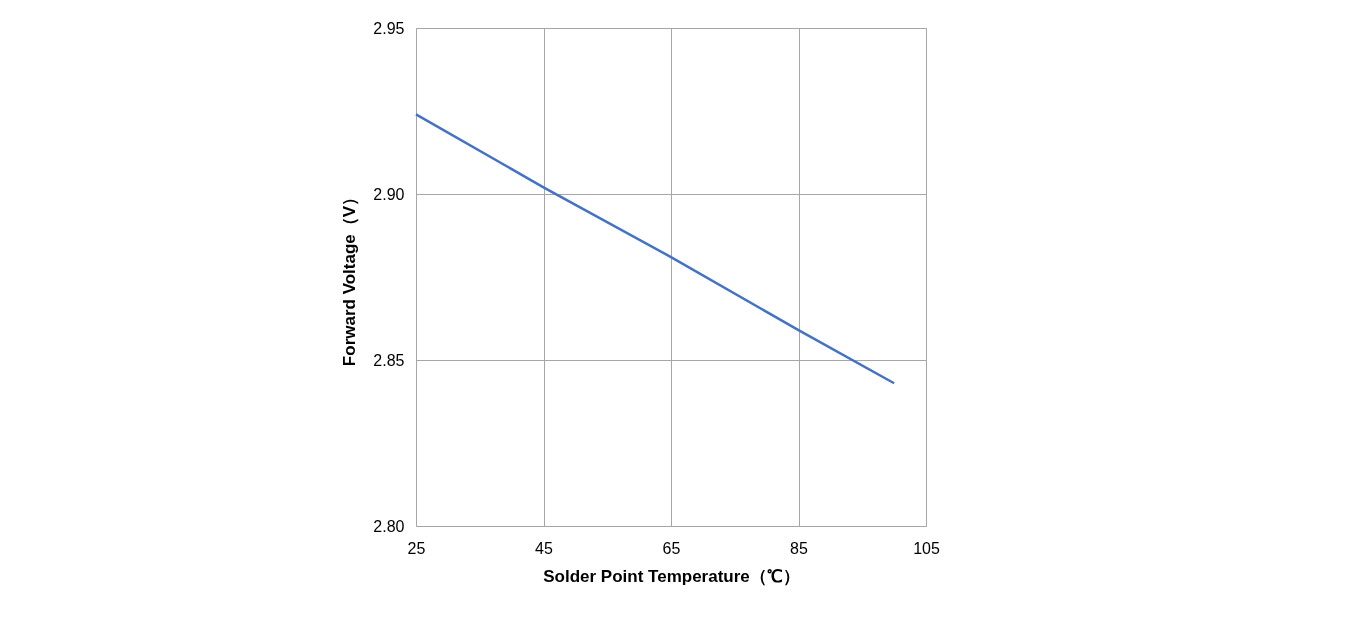  I want to click on x-tick-label: 85, so click(799, 548).